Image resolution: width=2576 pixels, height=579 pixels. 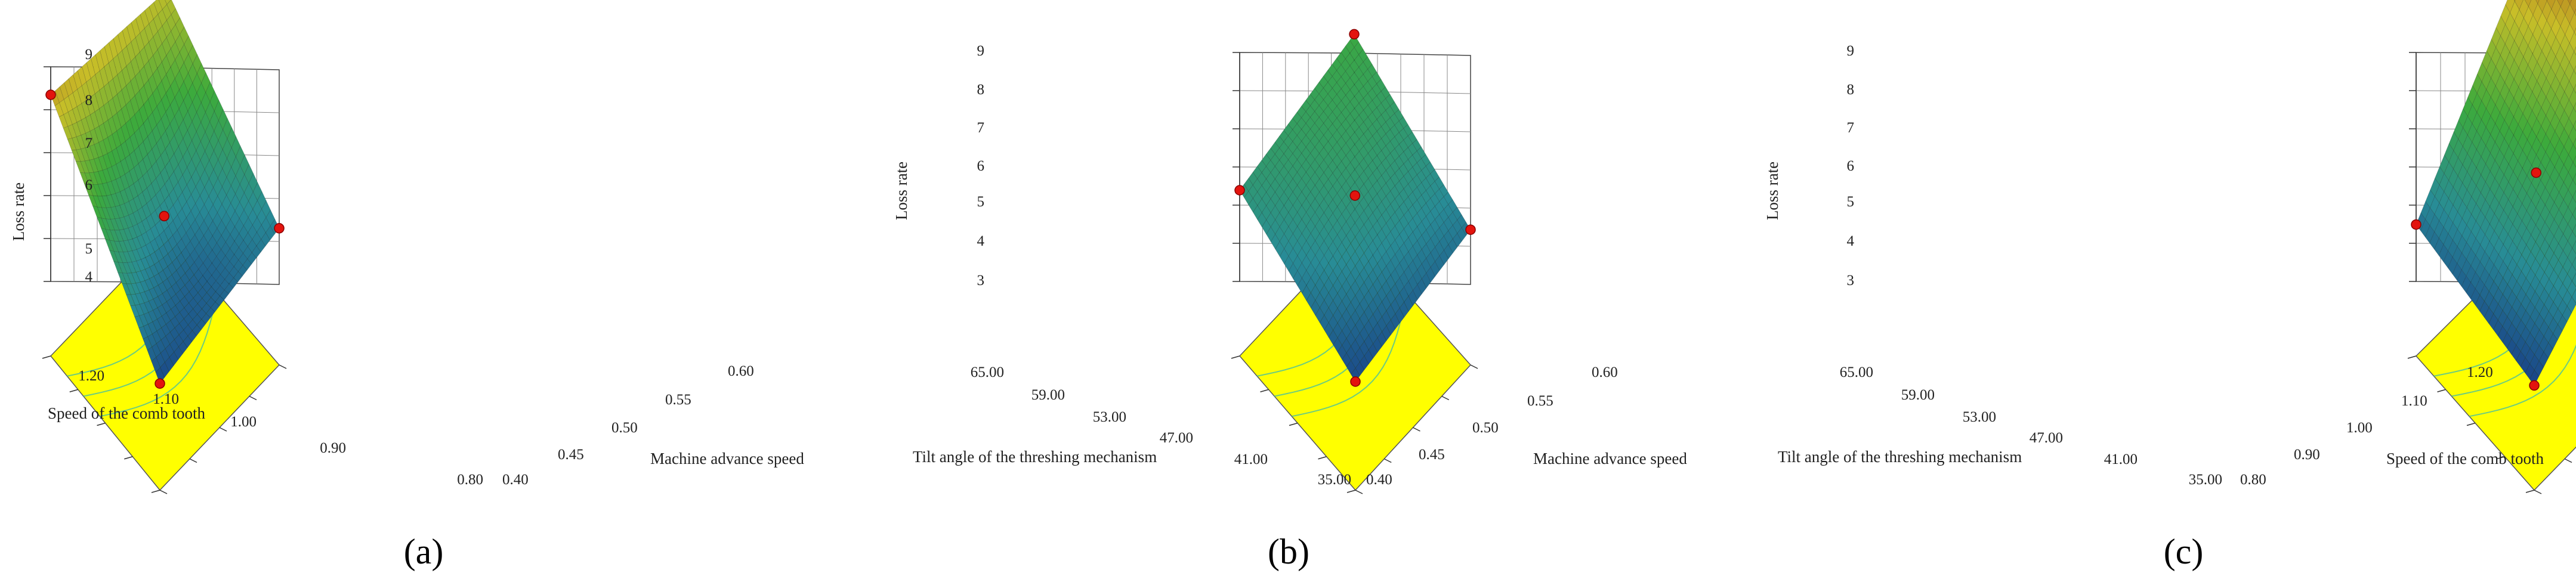 What do you see at coordinates (2496, 193) in the screenshot?
I see `panel-c-surface` at bounding box center [2496, 193].